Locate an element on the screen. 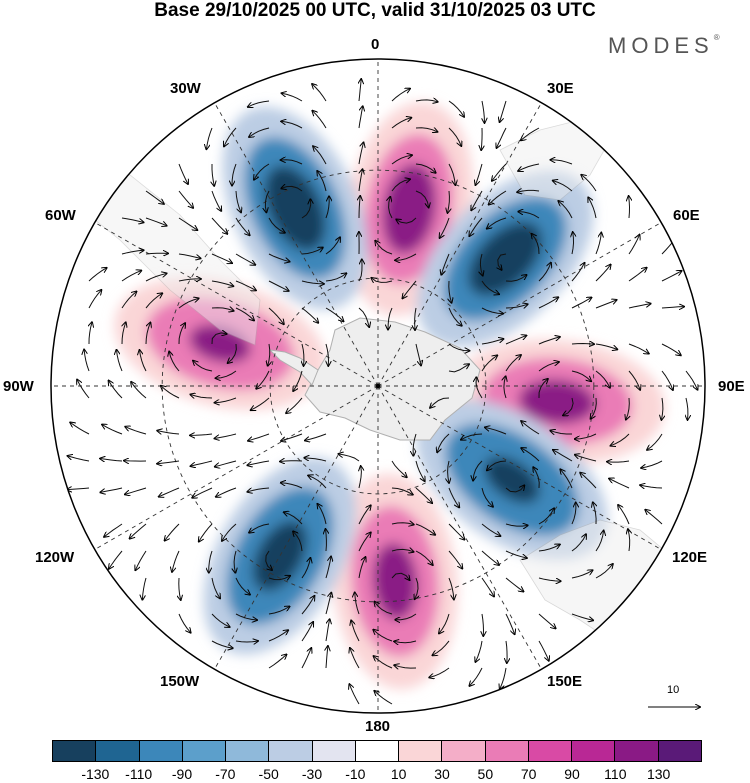 This screenshot has height=783, width=750. colorbar-tick-label: 110 is located at coordinates (615, 774).